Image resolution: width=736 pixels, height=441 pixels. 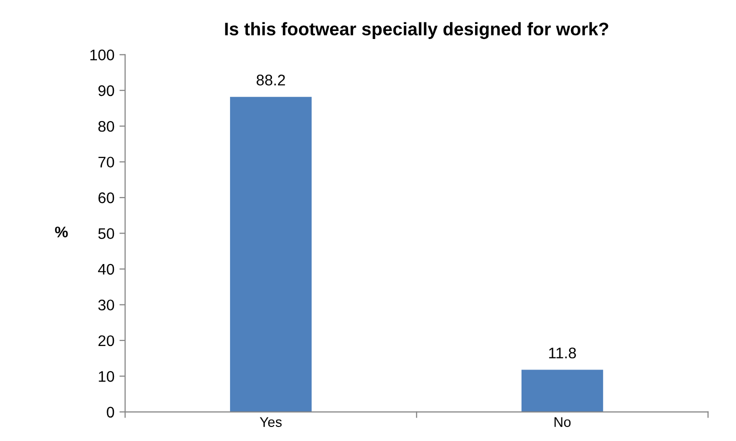 What do you see at coordinates (106, 162) in the screenshot?
I see `y-tick-label: 70` at bounding box center [106, 162].